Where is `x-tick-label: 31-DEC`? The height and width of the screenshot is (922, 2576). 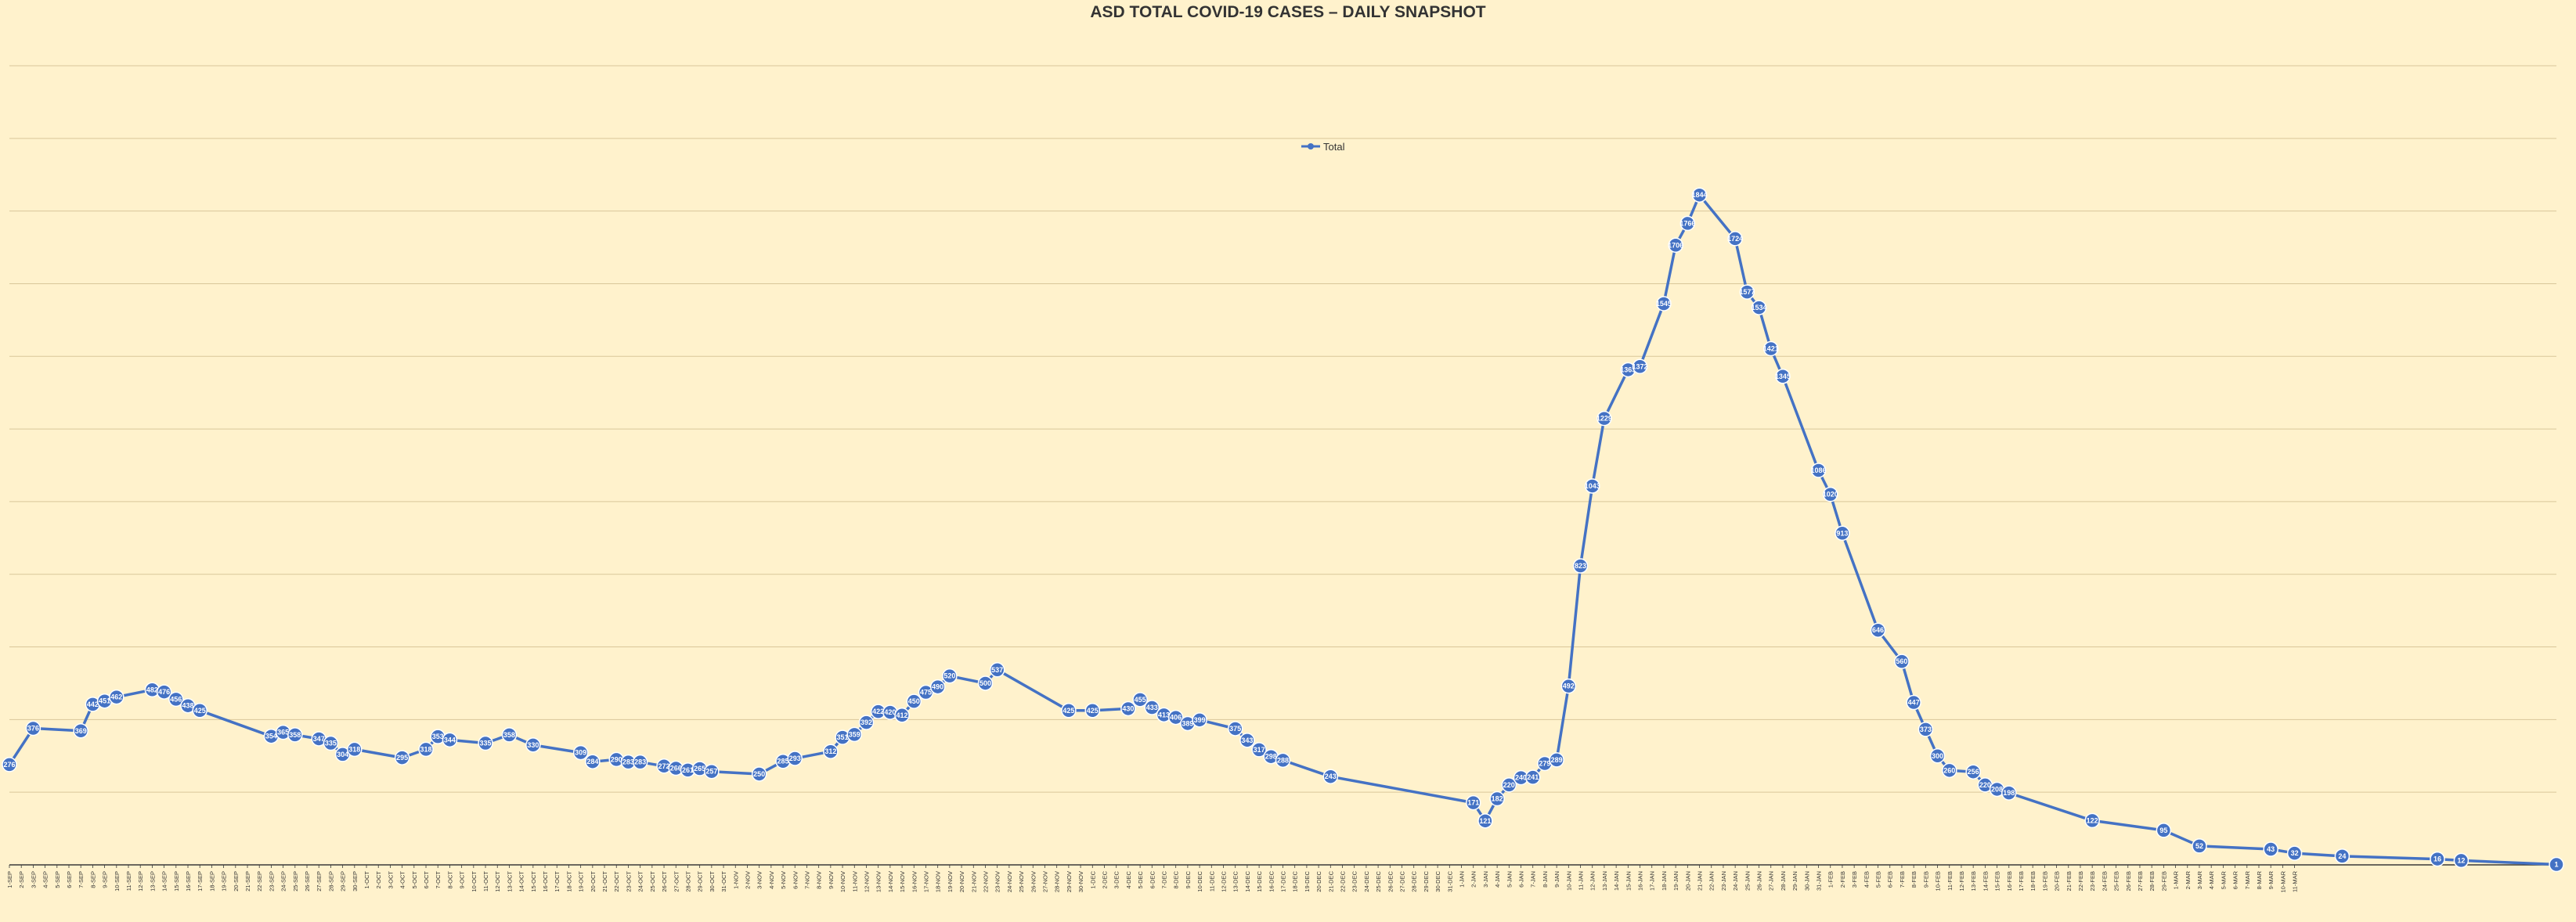 x-tick-label: 31-DEC is located at coordinates (1449, 880).